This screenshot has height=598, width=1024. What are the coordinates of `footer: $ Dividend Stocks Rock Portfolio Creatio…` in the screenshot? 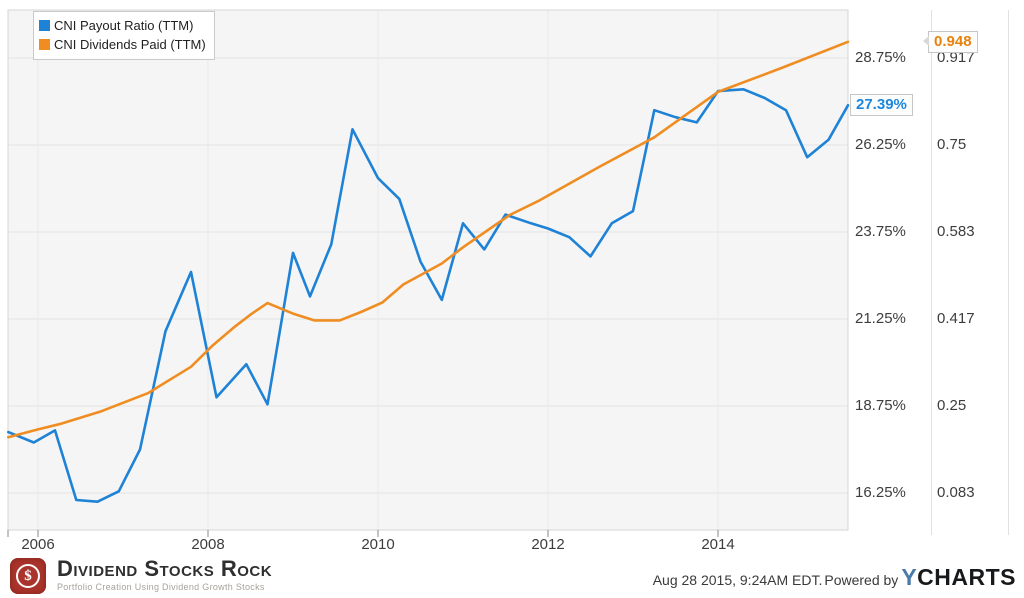 It's located at (512, 577).